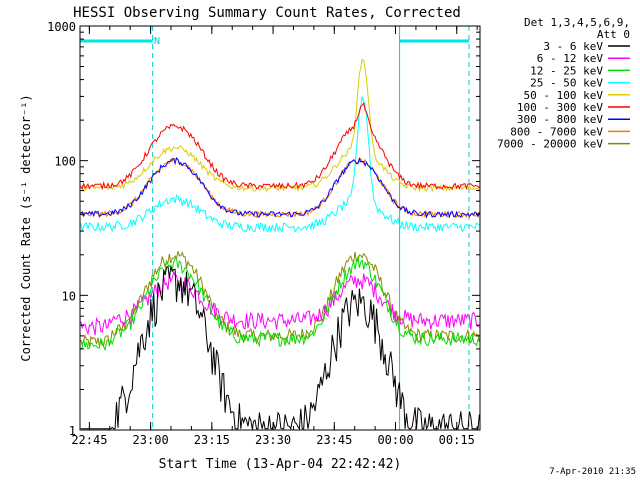 The width and height of the screenshot is (640, 480). I want to click on legend-label: 12 - 25 keV, so click(566, 70).